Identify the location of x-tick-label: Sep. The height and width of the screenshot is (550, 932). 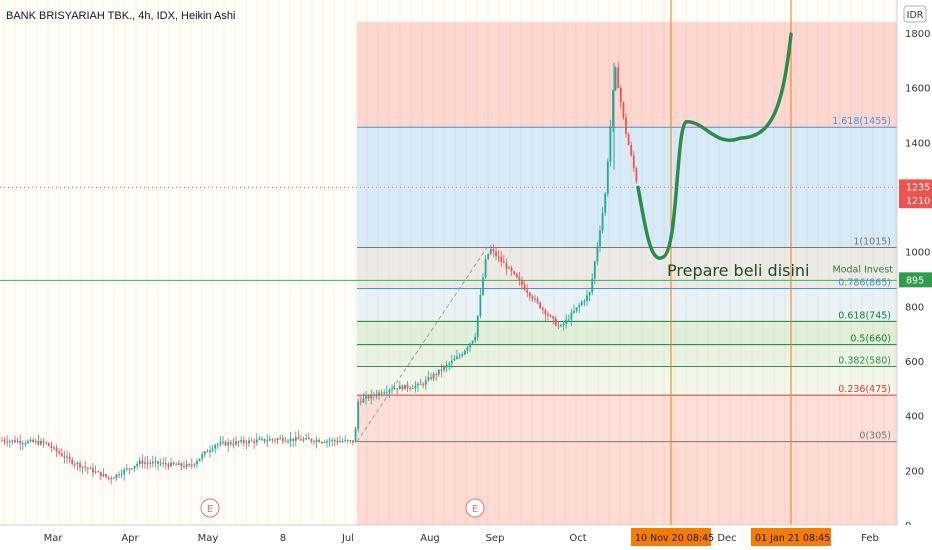
(495, 538).